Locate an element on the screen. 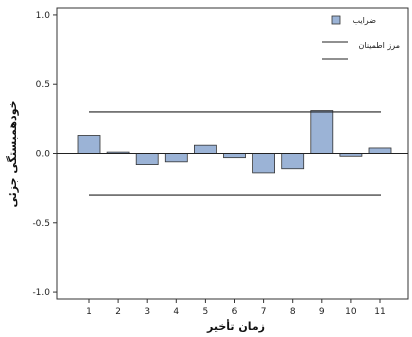  x-tick-label: 8 is located at coordinates (293, 312).